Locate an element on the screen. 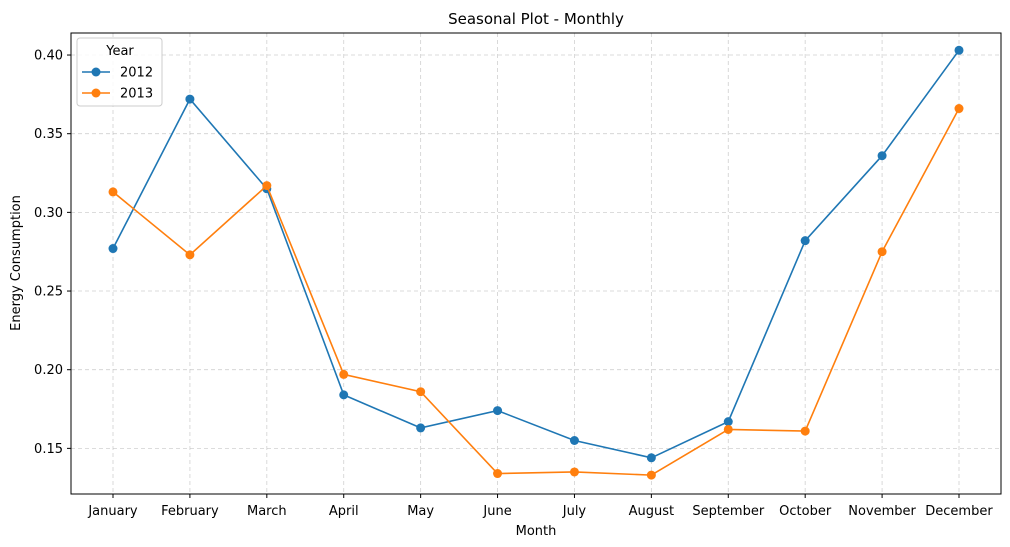 The image size is (1010, 547). y-tick-label: 0.15 is located at coordinates (48, 449).